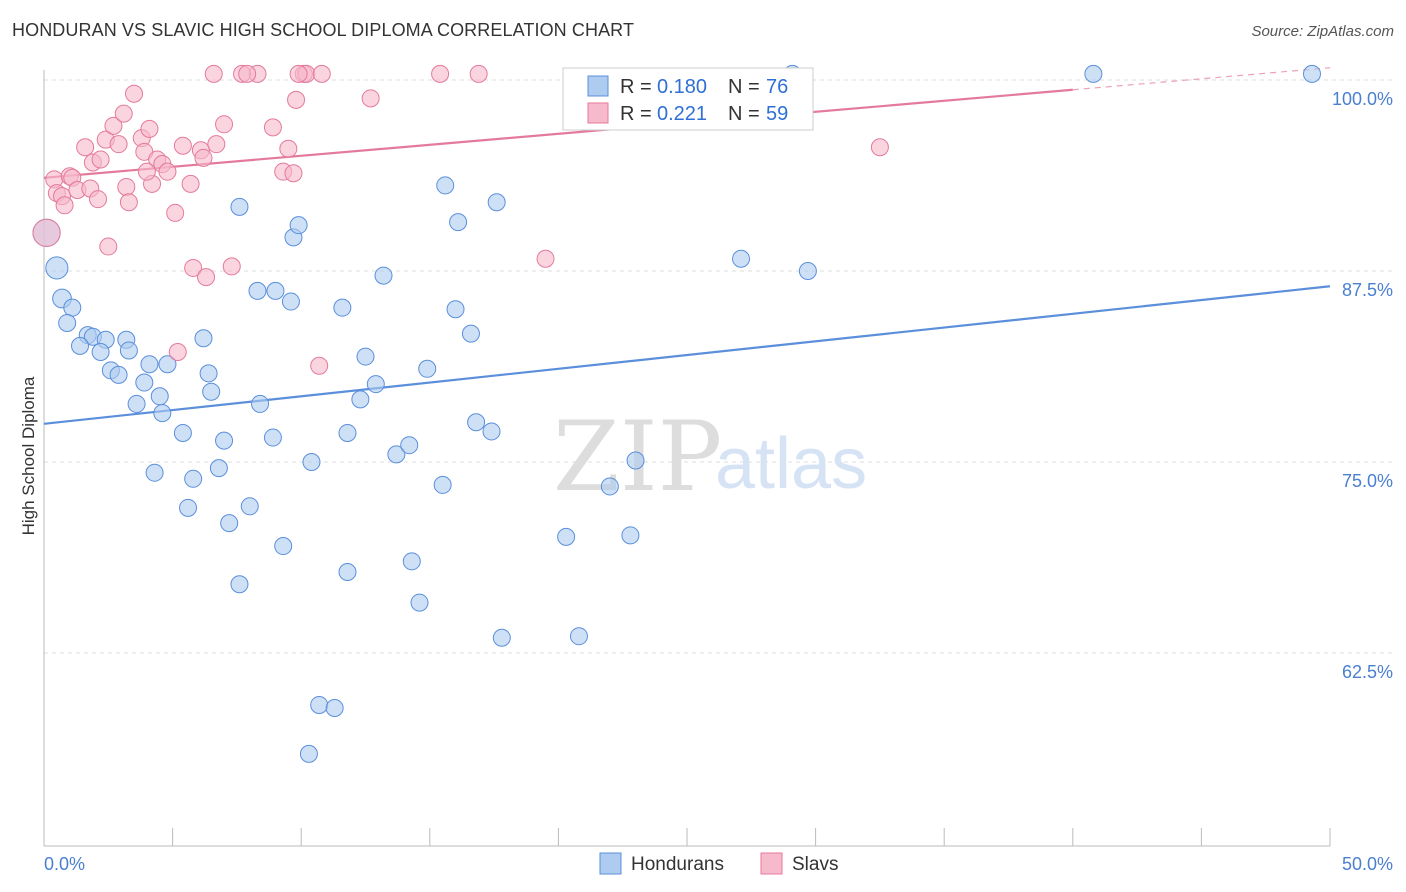  What do you see at coordinates (1367, 672) in the screenshot?
I see `y-tick-label: 62.5%` at bounding box center [1367, 672].